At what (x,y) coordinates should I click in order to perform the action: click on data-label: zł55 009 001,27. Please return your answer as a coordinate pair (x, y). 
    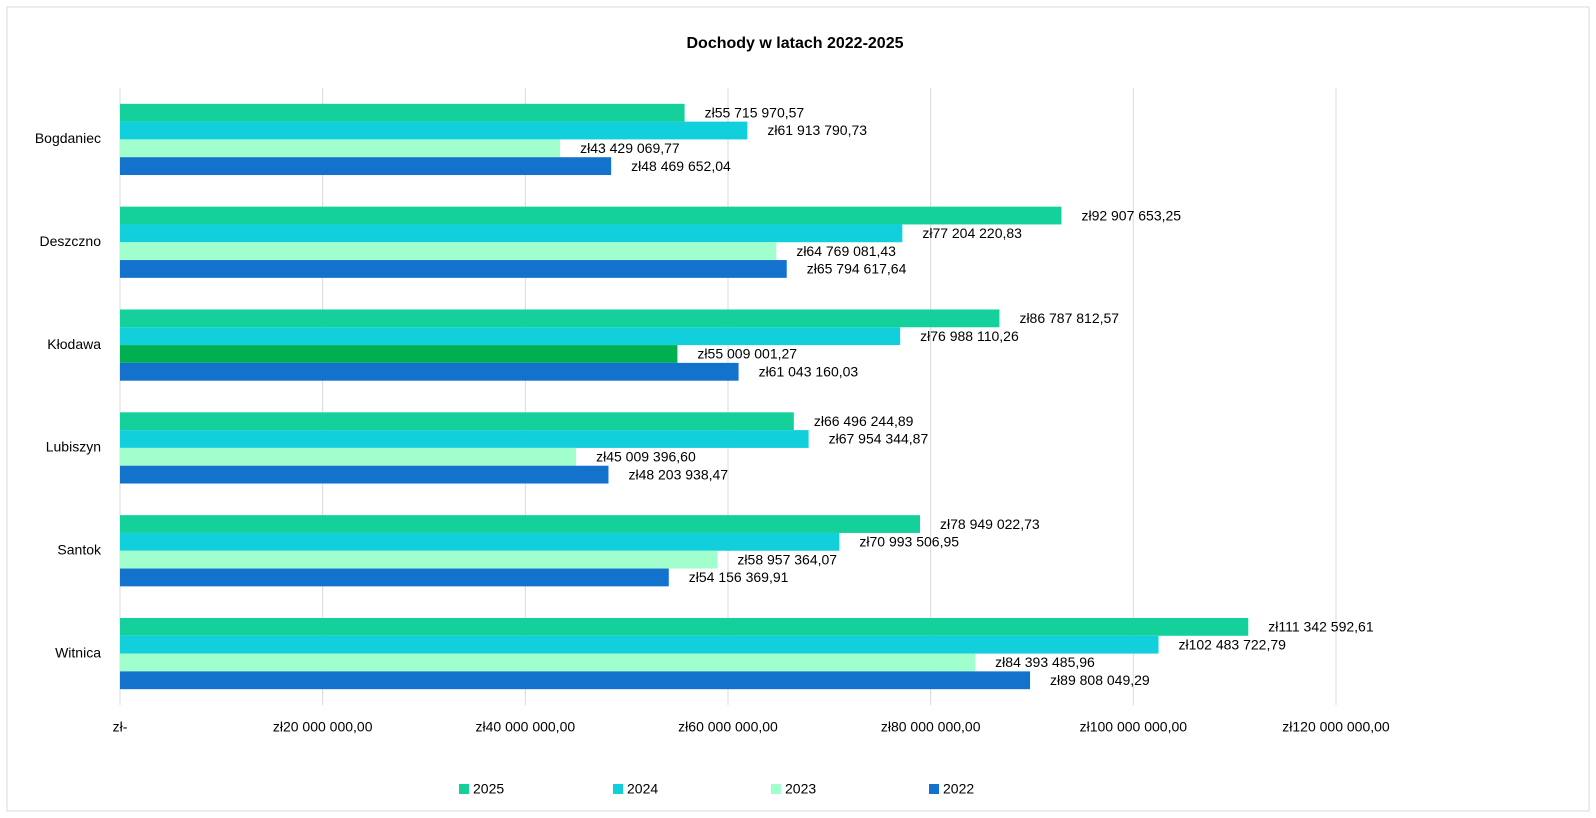
    Looking at the image, I should click on (747, 354).